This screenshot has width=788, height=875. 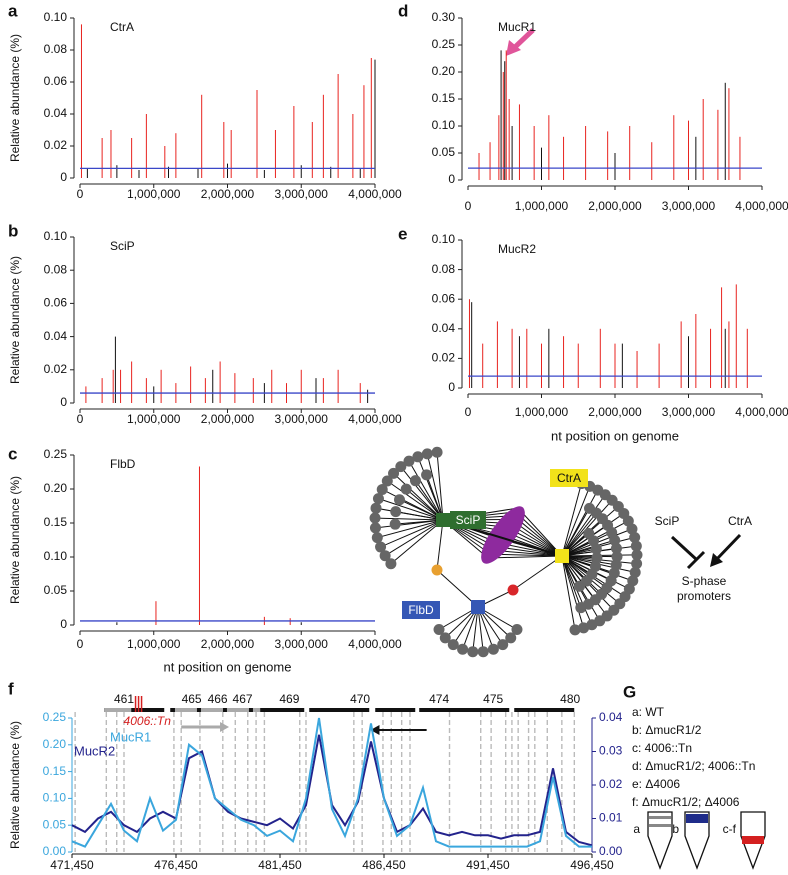 What do you see at coordinates (56, 488) in the screenshot?
I see `y-tick-label: 0.20` at bounding box center [56, 488].